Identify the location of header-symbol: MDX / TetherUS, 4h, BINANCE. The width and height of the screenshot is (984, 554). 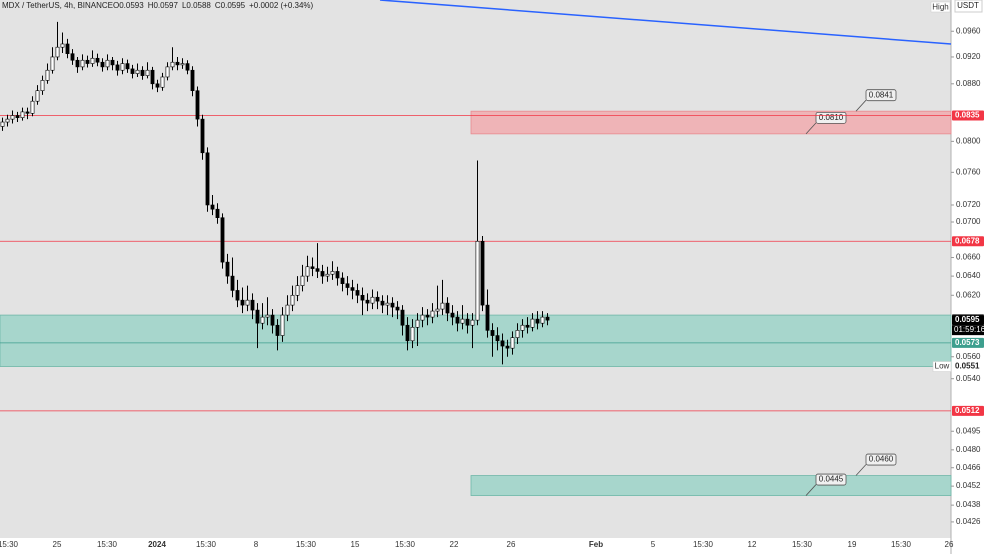
(57, 5).